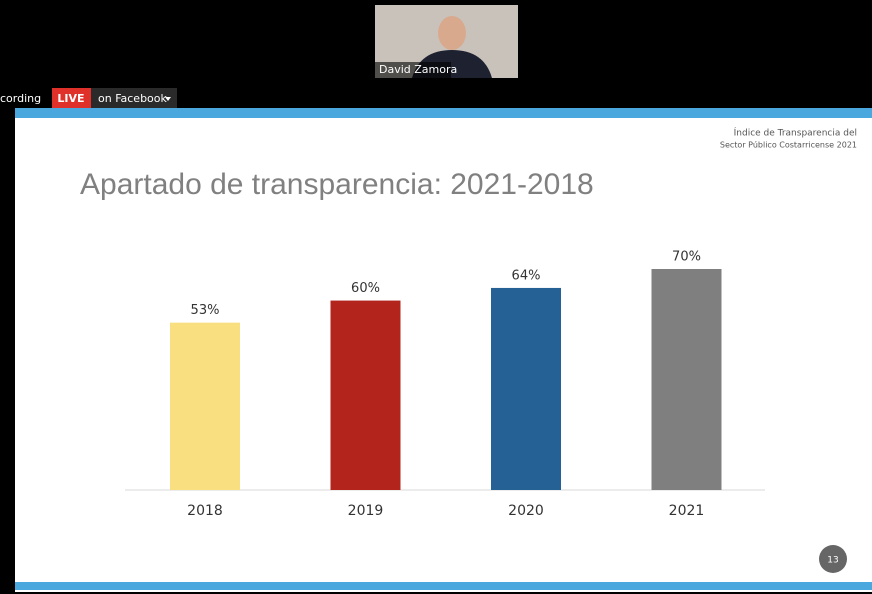  I want to click on slide-top-bar, so click(443, 113).